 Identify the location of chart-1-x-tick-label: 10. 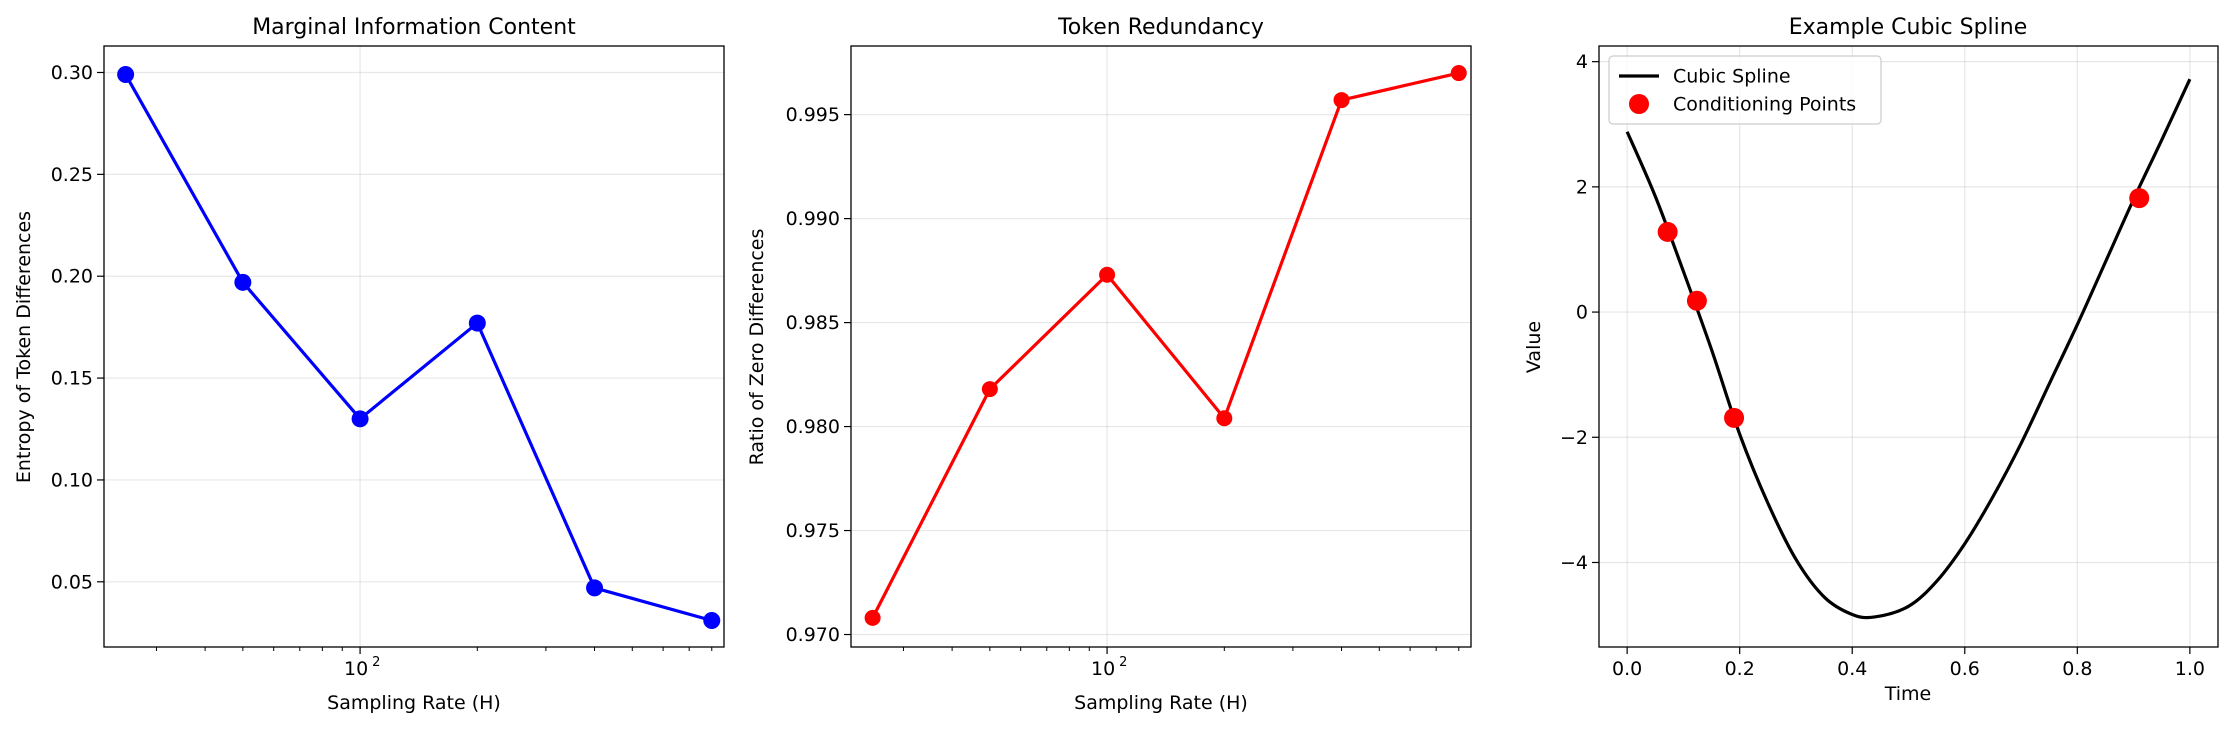
(356, 669).